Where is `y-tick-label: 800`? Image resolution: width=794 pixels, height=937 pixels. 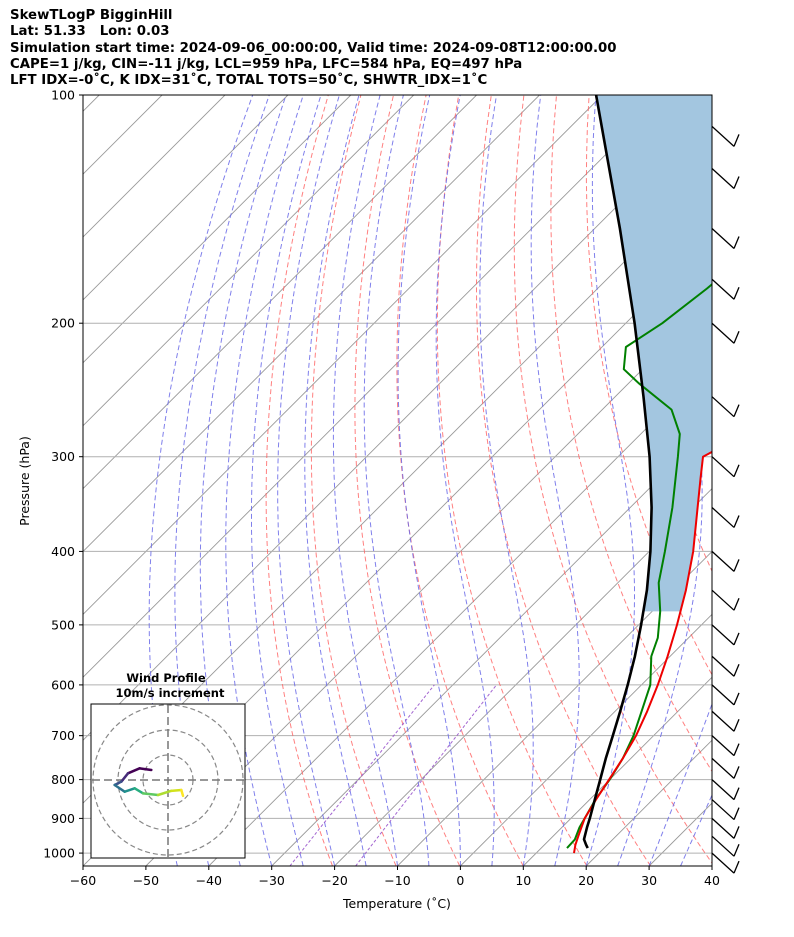 y-tick-label: 800 is located at coordinates (63, 779).